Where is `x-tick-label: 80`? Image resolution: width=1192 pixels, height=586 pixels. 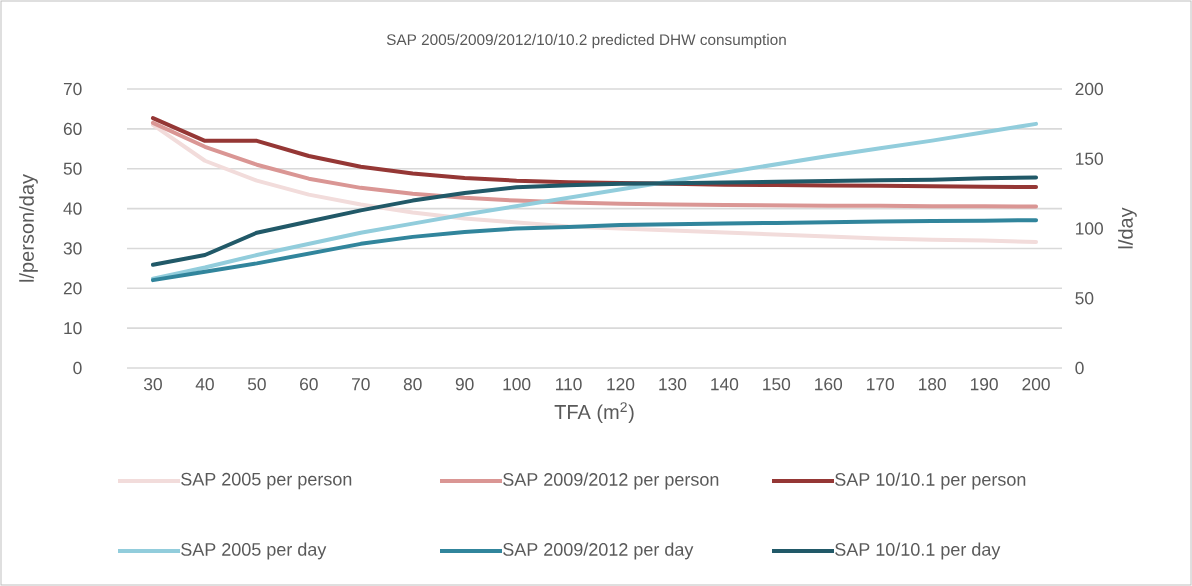
x-tick-label: 80 is located at coordinates (412, 384).